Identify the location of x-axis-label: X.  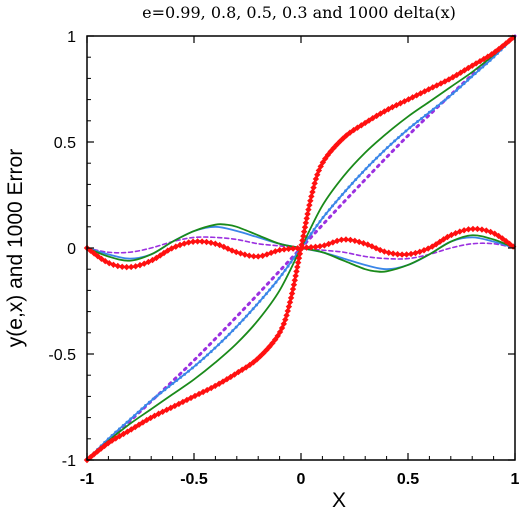
(339, 500).